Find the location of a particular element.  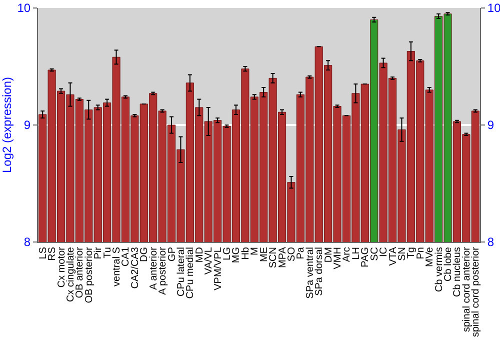

x-tick-label: VTA is located at coordinates (393, 256).